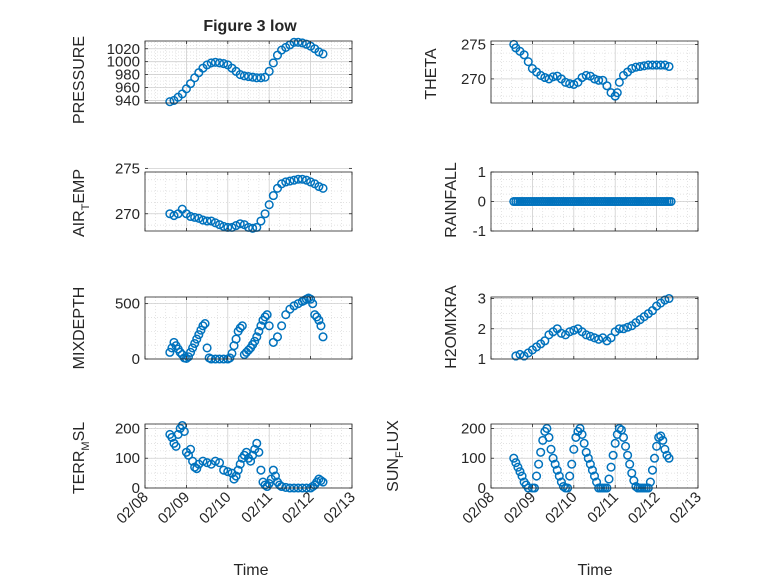 The image size is (778, 583). What do you see at coordinates (603, 508) in the screenshot?
I see `xtick-label: 02/11` at bounding box center [603, 508].